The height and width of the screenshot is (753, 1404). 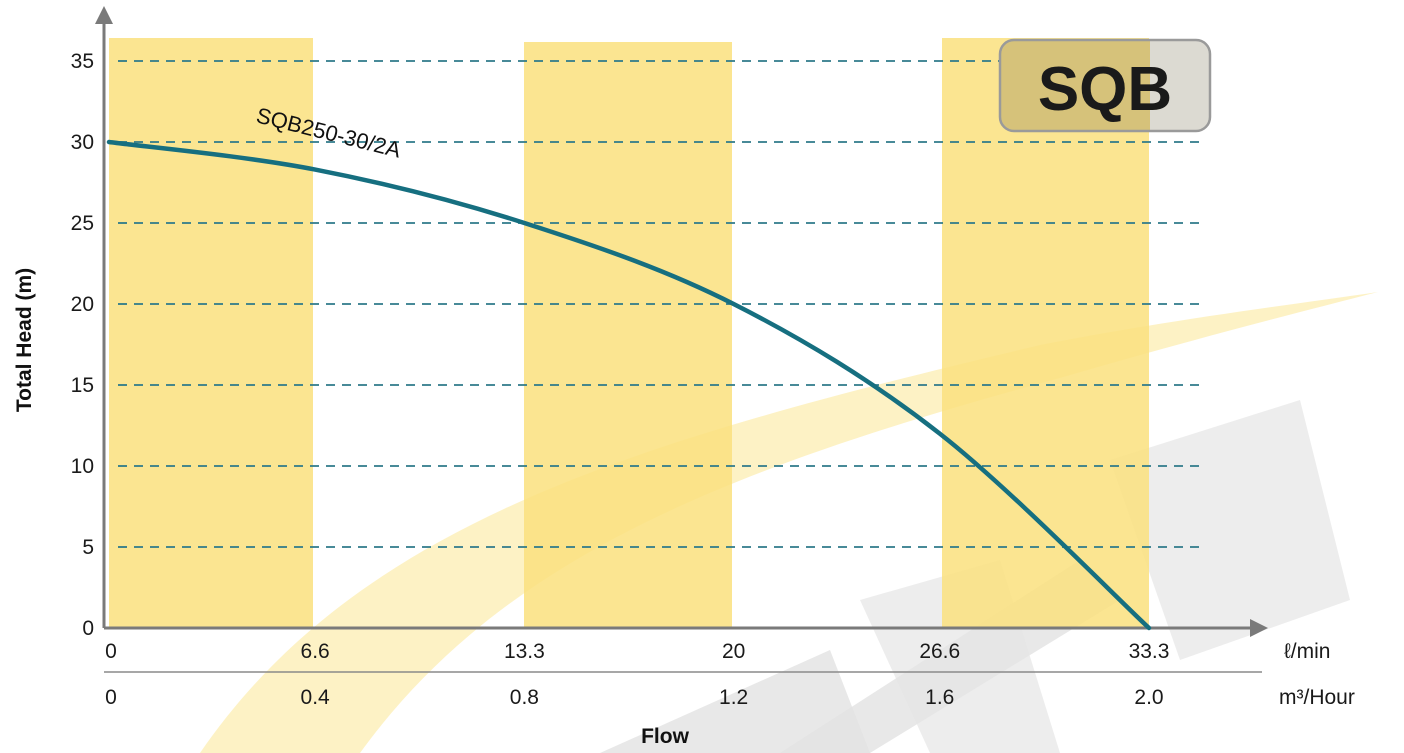 I want to click on x-unit-lmin: ℓ/min, so click(x=1307, y=651).